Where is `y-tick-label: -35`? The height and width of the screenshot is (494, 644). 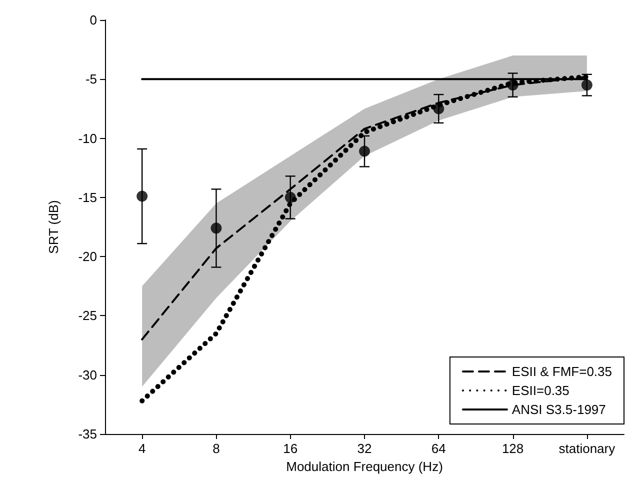
y-tick-label: -35 is located at coordinates (87, 434).